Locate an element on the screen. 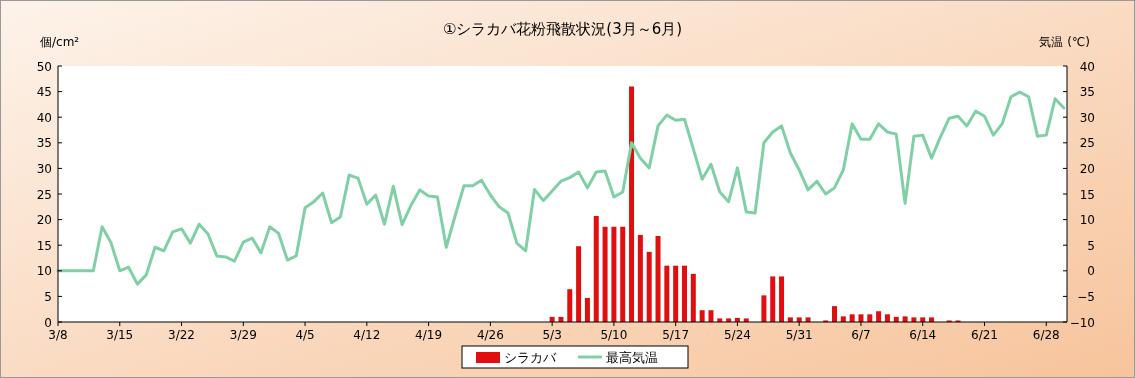 The height and width of the screenshot is (378, 1135). x-tick-label: 3/29 is located at coordinates (243, 335).